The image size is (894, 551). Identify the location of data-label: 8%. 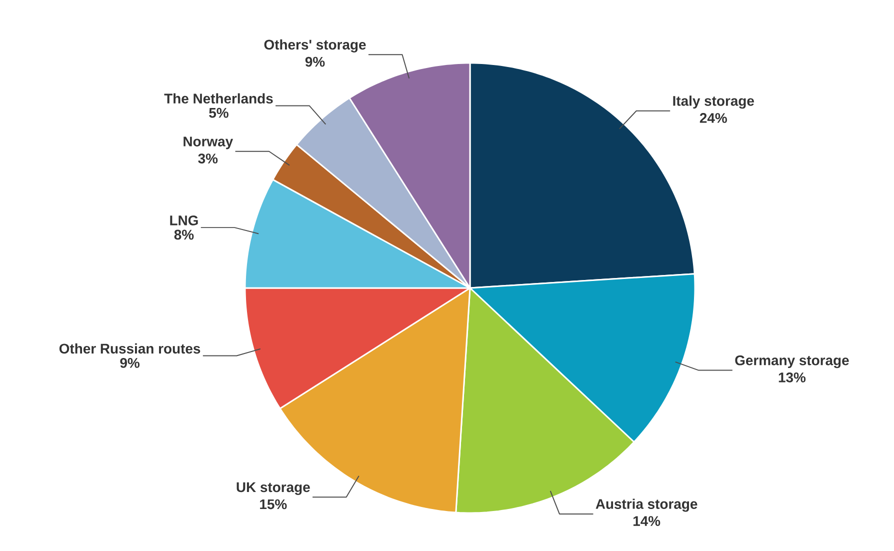
(184, 235).